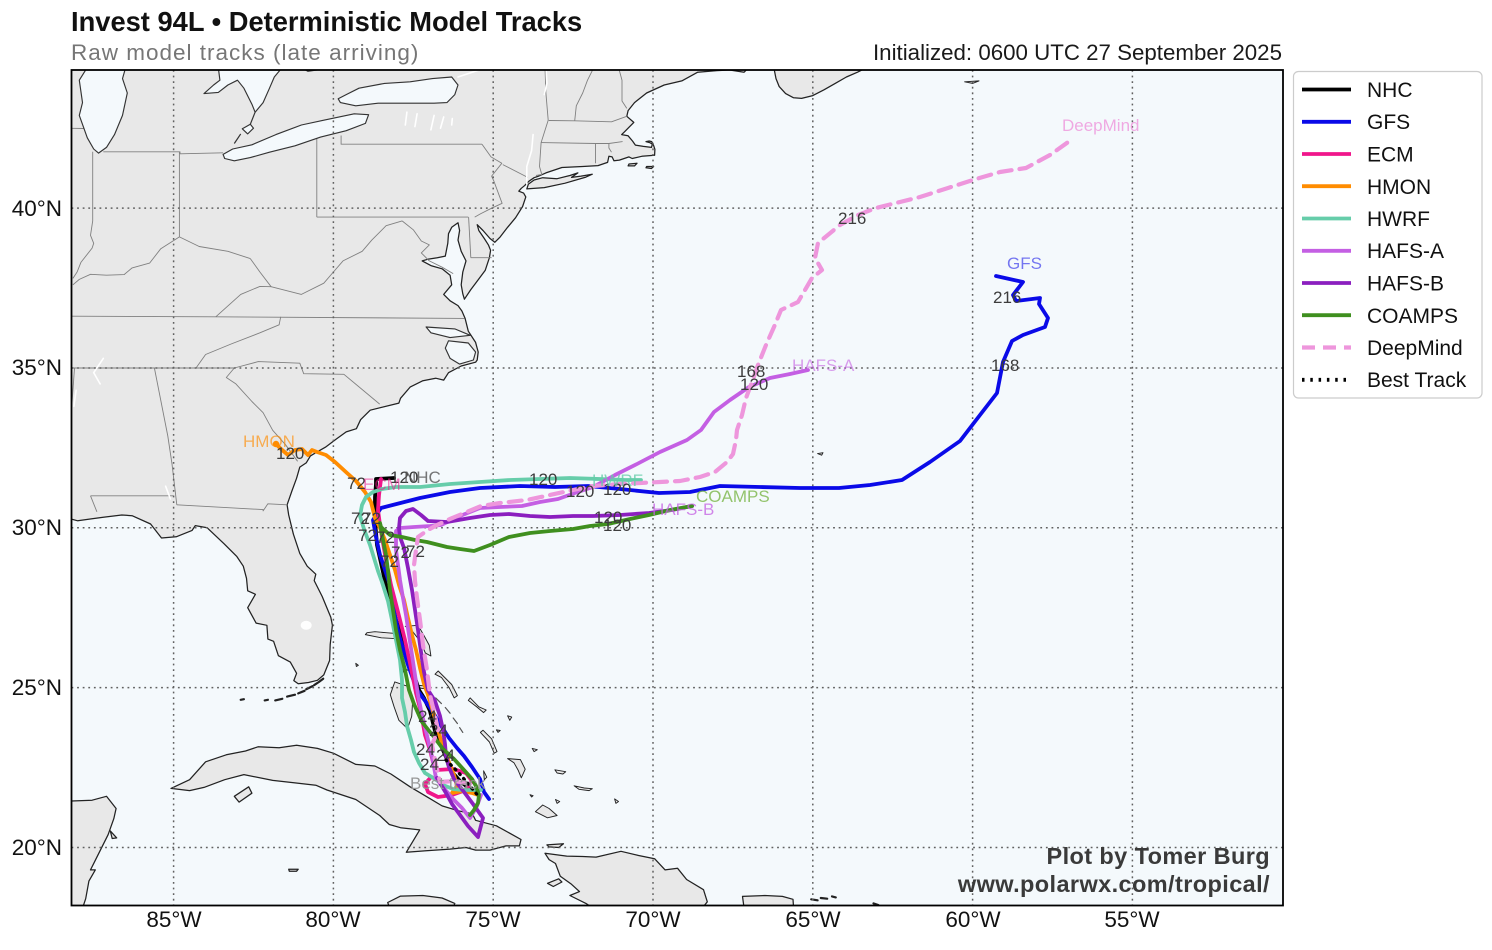 Image resolution: width=1492 pixels, height=950 pixels. What do you see at coordinates (174, 919) in the screenshot?
I see `svg-text: 85°W` at bounding box center [174, 919].